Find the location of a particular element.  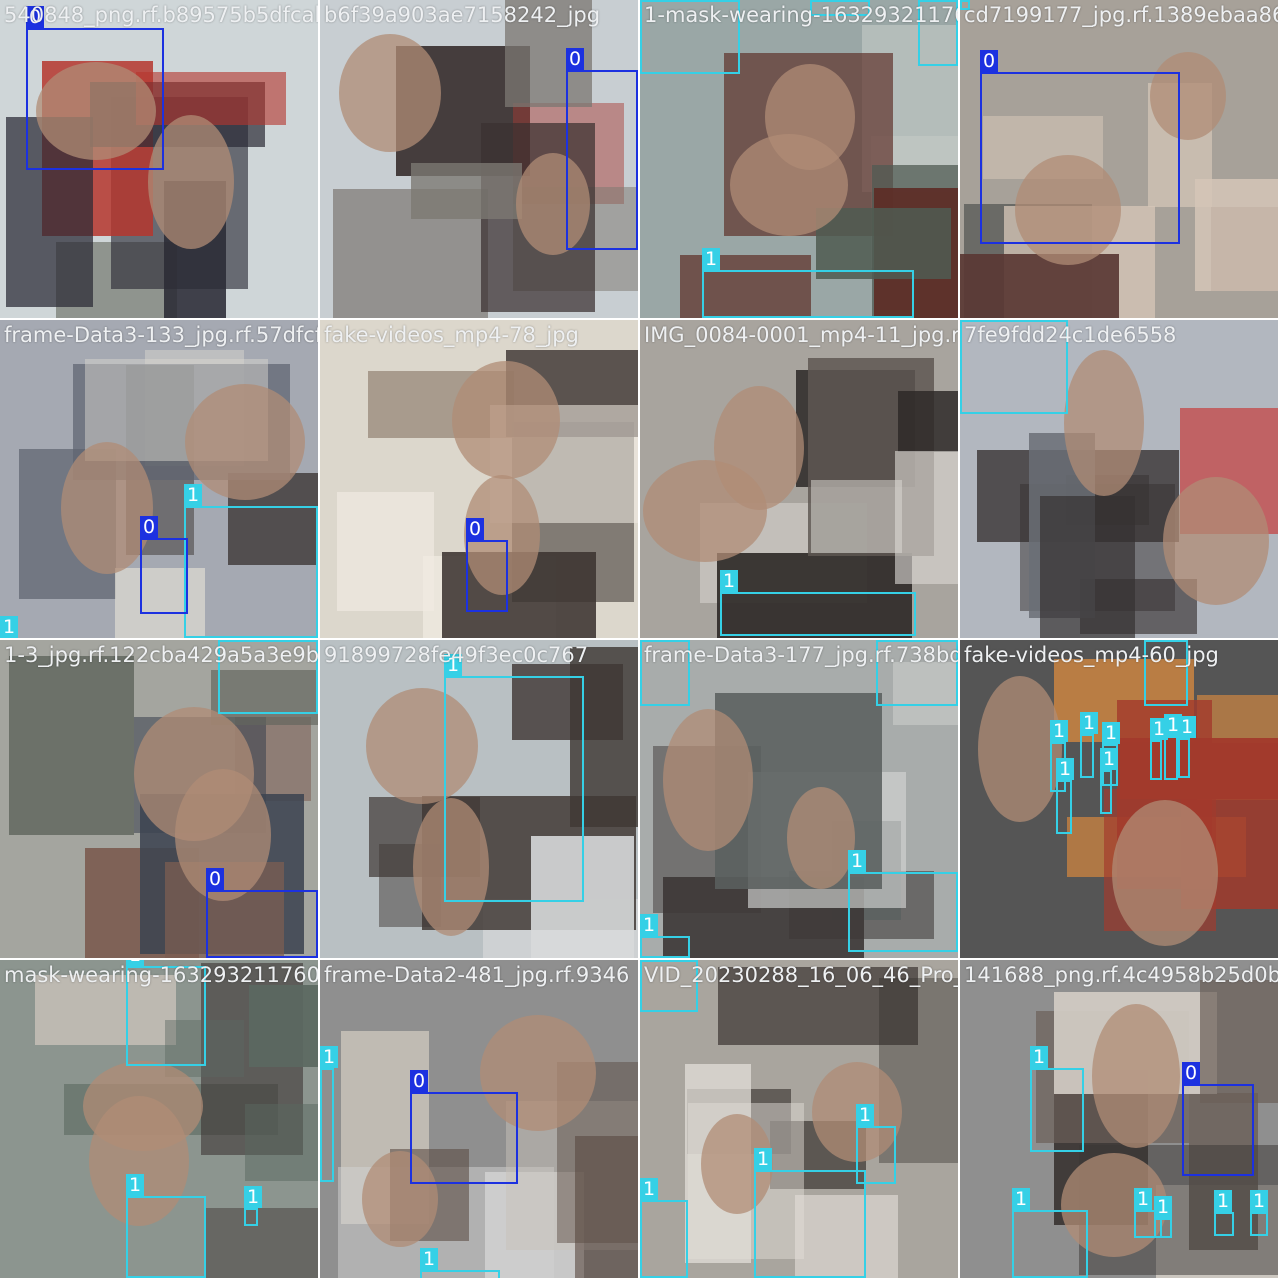

mosaic-tile: fake-videos_mp4-60_jpg111111111 is located at coordinates (1119, 799).